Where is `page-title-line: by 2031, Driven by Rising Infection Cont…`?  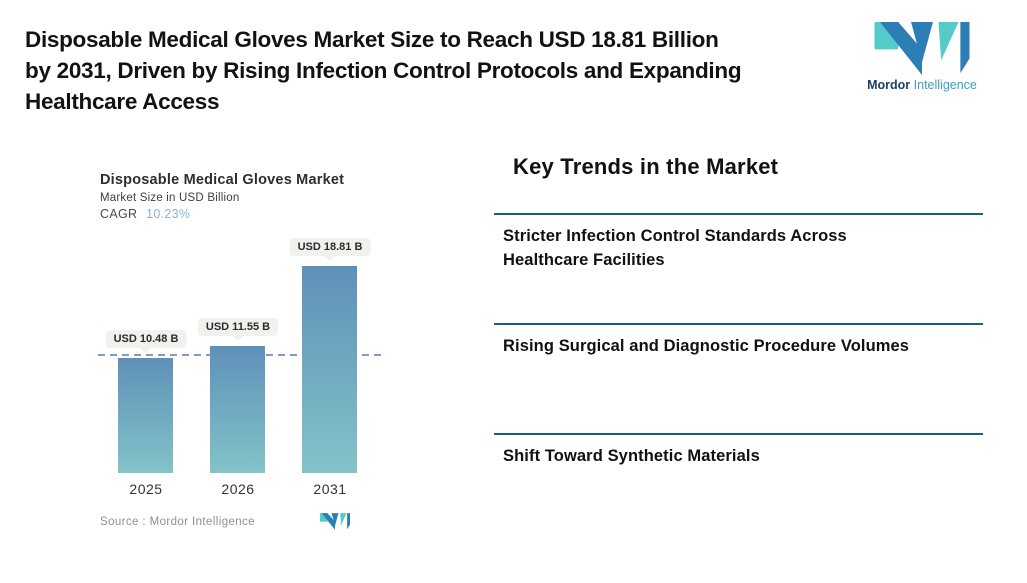 page-title-line: by 2031, Driven by Rising Infection Cont… is located at coordinates (383, 70).